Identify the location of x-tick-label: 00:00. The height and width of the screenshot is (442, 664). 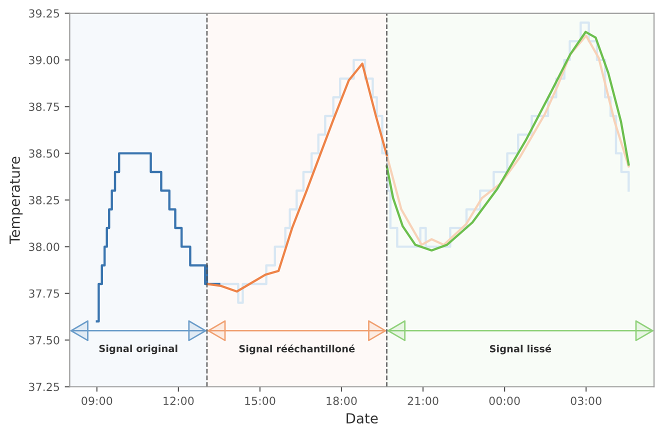
(504, 401).